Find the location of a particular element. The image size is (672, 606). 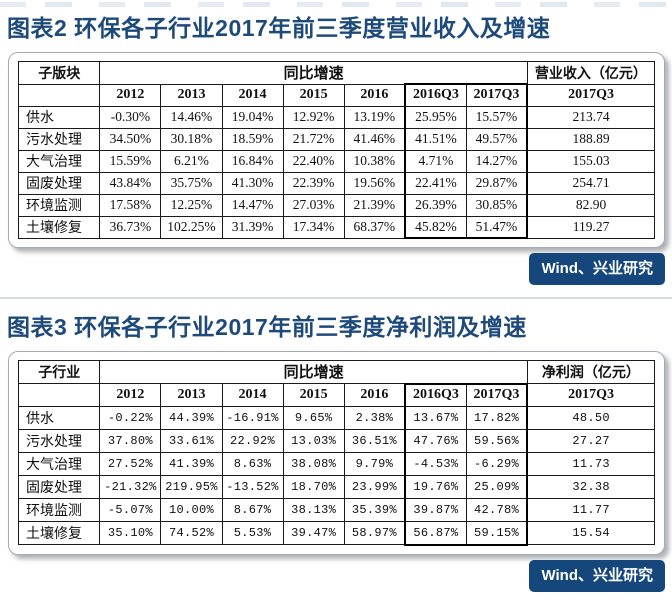

growth-cell: 41.51% is located at coordinates (435, 139).